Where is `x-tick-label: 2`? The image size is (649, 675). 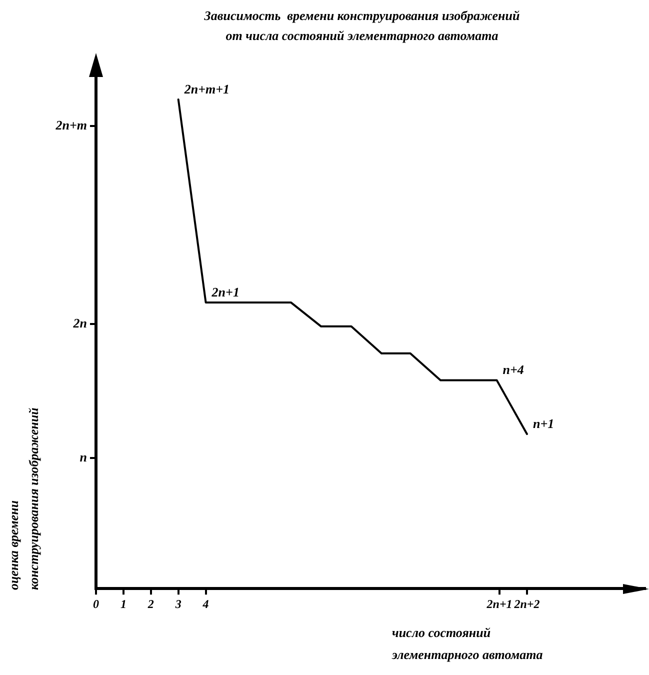 x-tick-label: 2 is located at coordinates (150, 603).